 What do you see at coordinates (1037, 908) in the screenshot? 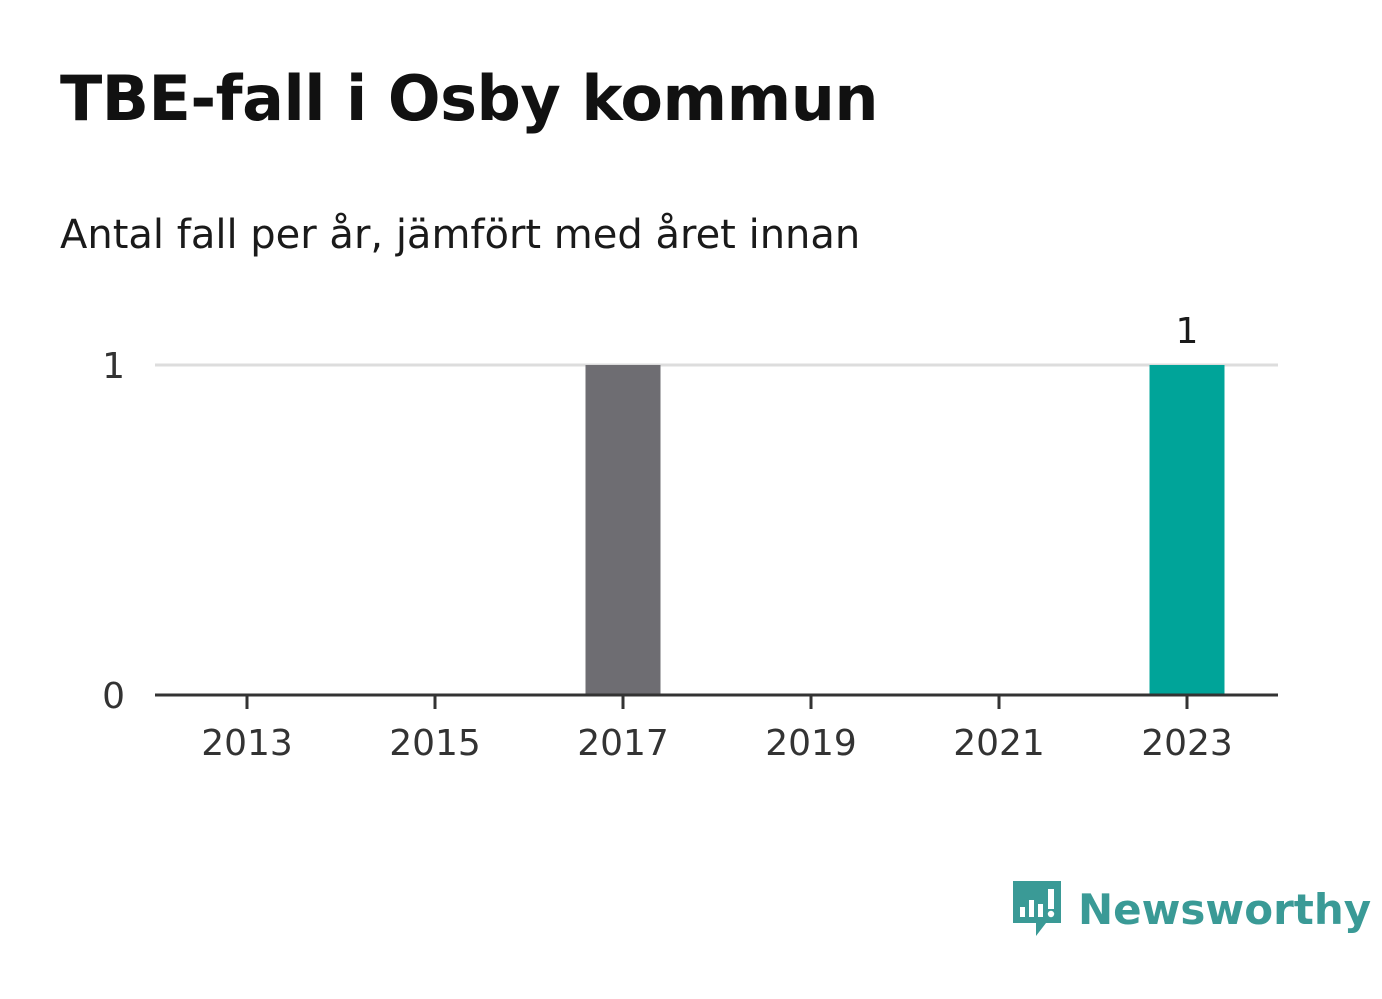
I see `newsworthy-logo-icon` at bounding box center [1037, 908].